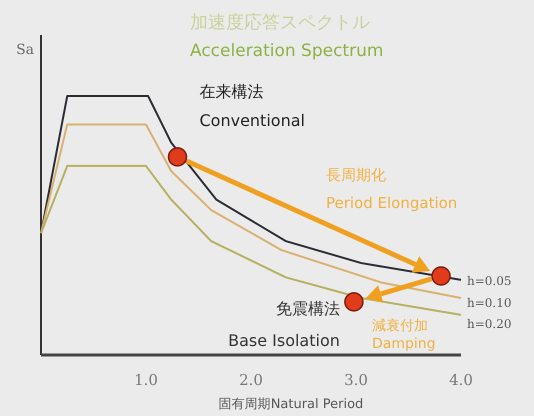 Image resolution: width=534 pixels, height=416 pixels. I want to click on chart-title: 加速度応答スペクトル, so click(280, 22).